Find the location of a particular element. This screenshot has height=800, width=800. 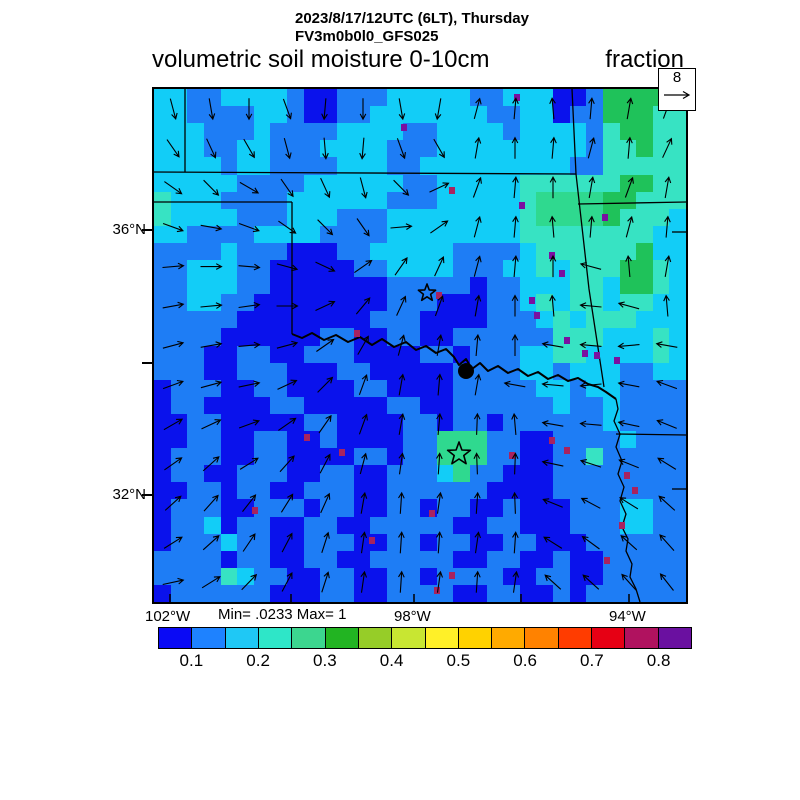

lake-speck is located at coordinates (622, 525).